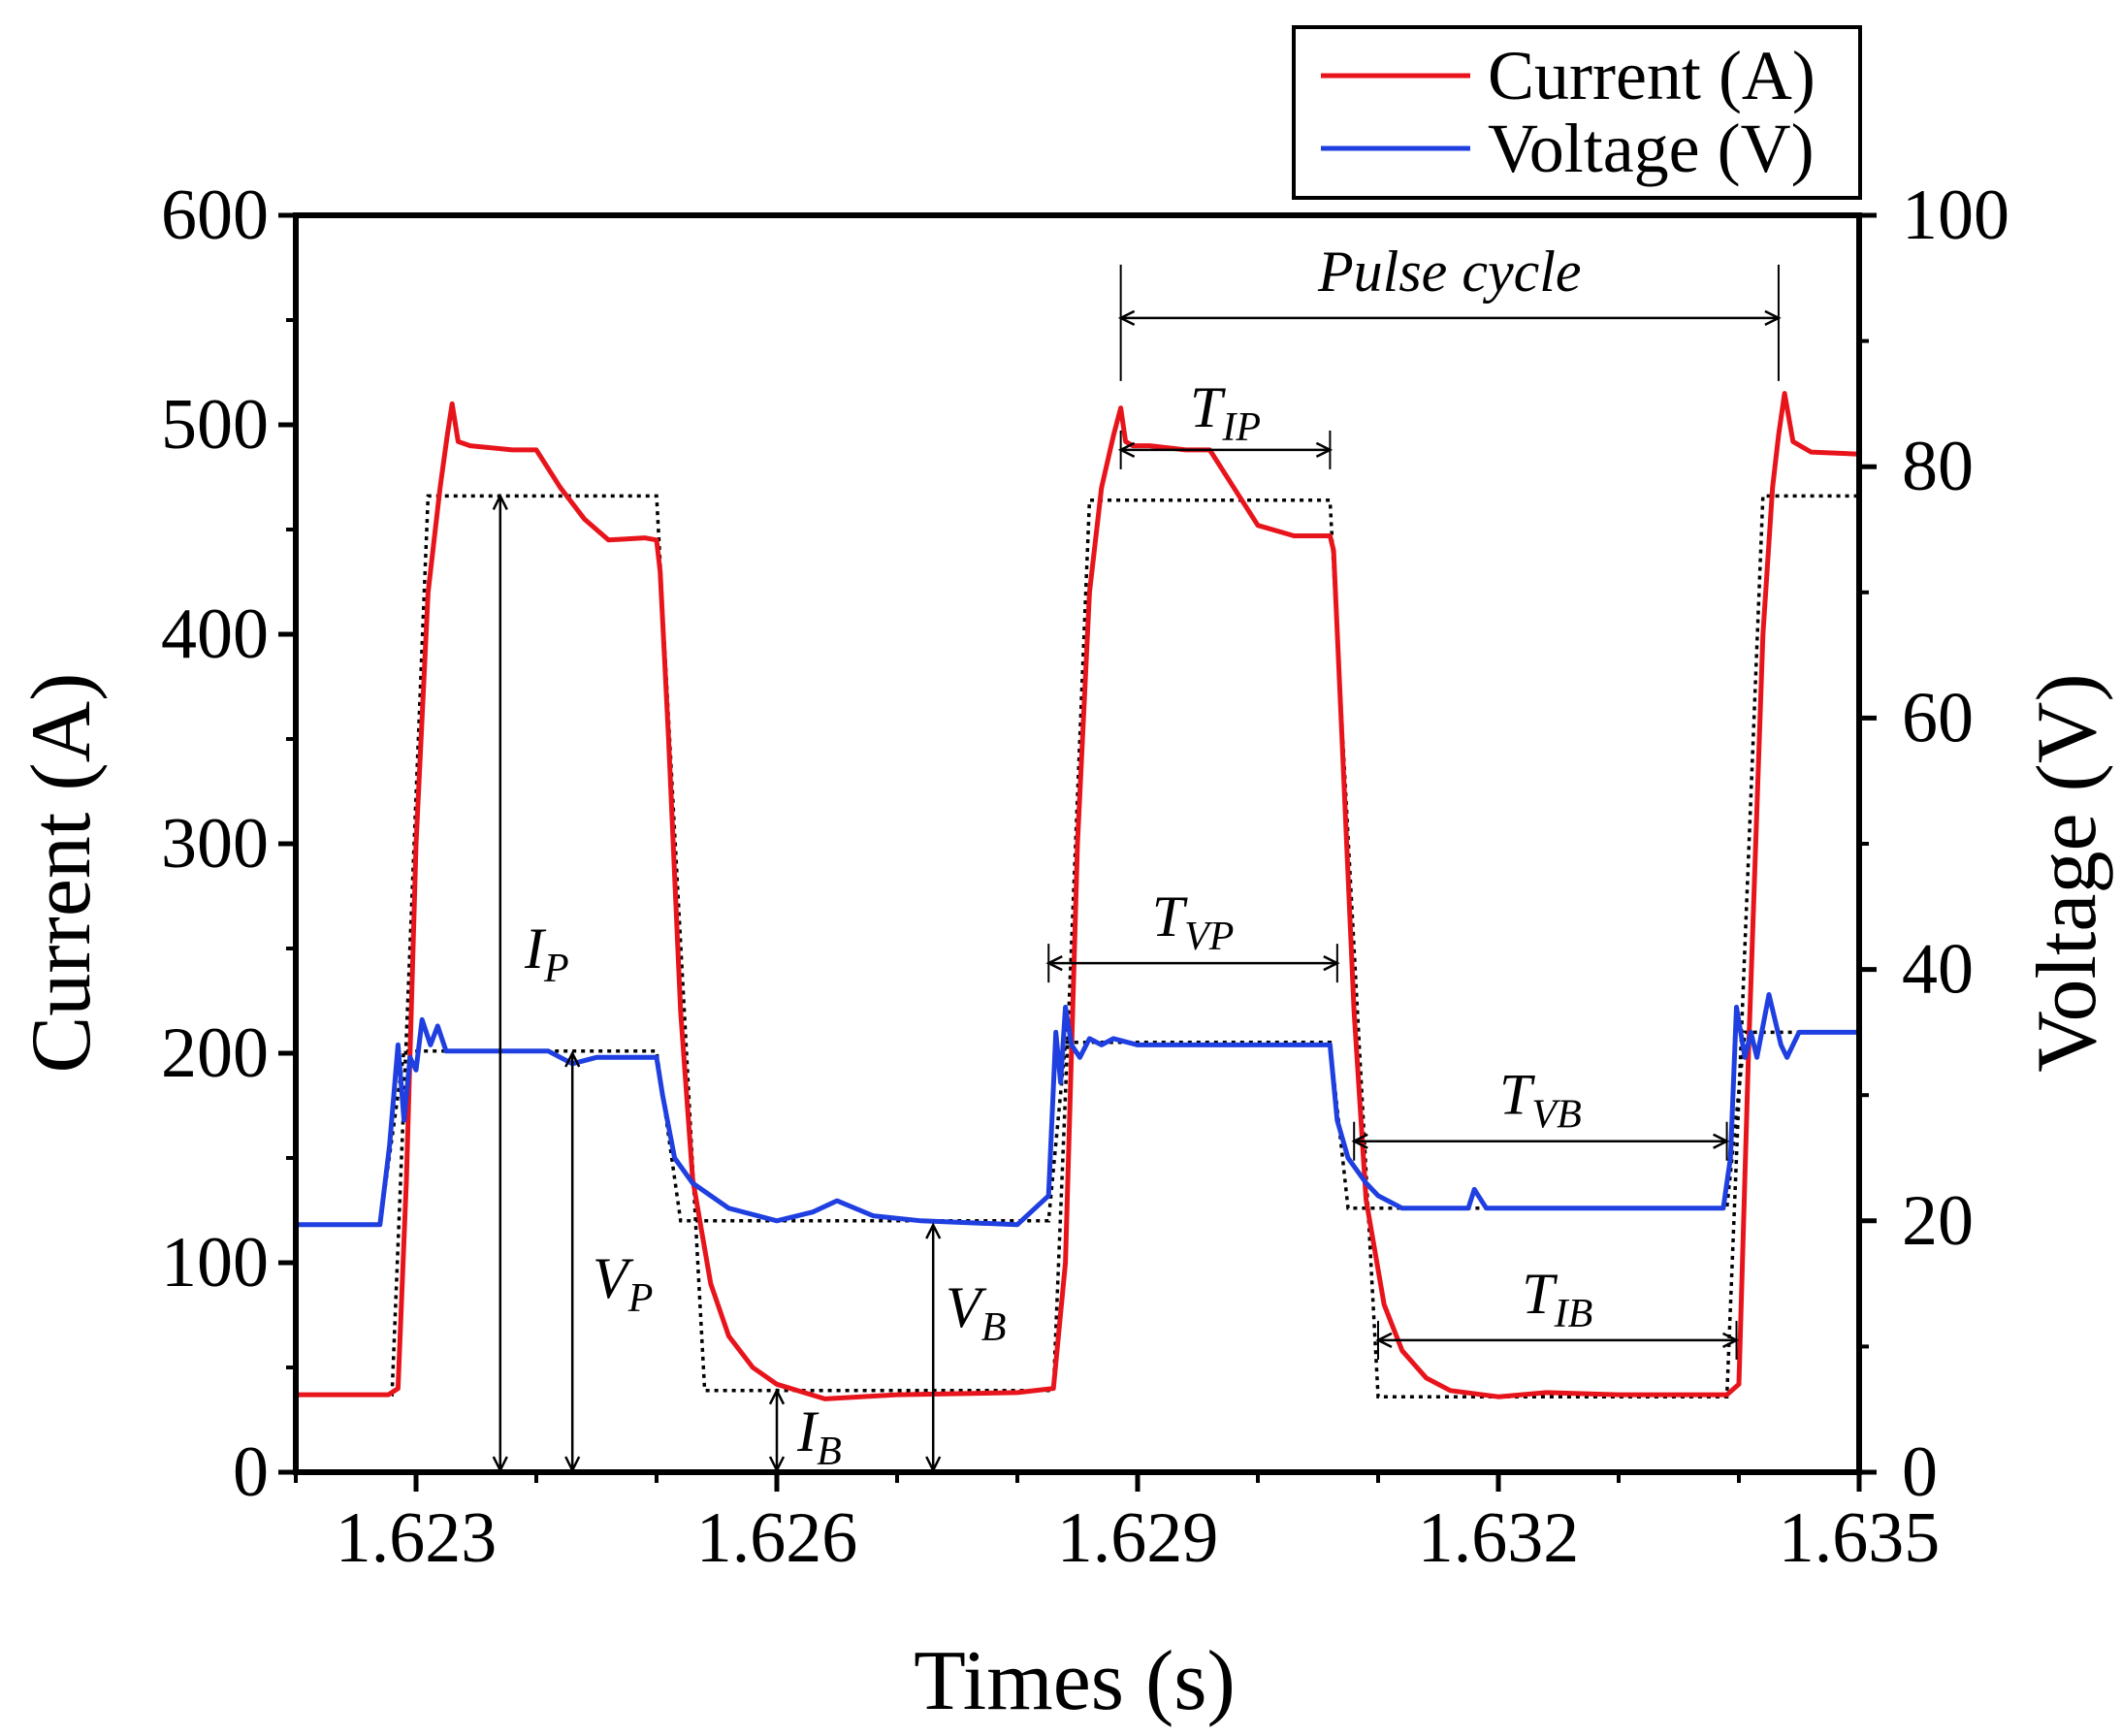 The image size is (2121, 1736). What do you see at coordinates (215, 215) in the screenshot?
I see `y-left-tick-label: 600` at bounding box center [215, 215].